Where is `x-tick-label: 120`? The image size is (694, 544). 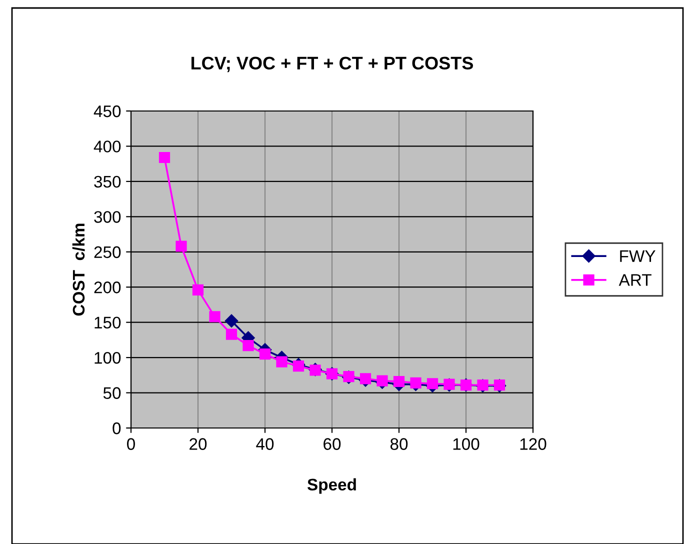 x-tick-label: 120 is located at coordinates (533, 444).